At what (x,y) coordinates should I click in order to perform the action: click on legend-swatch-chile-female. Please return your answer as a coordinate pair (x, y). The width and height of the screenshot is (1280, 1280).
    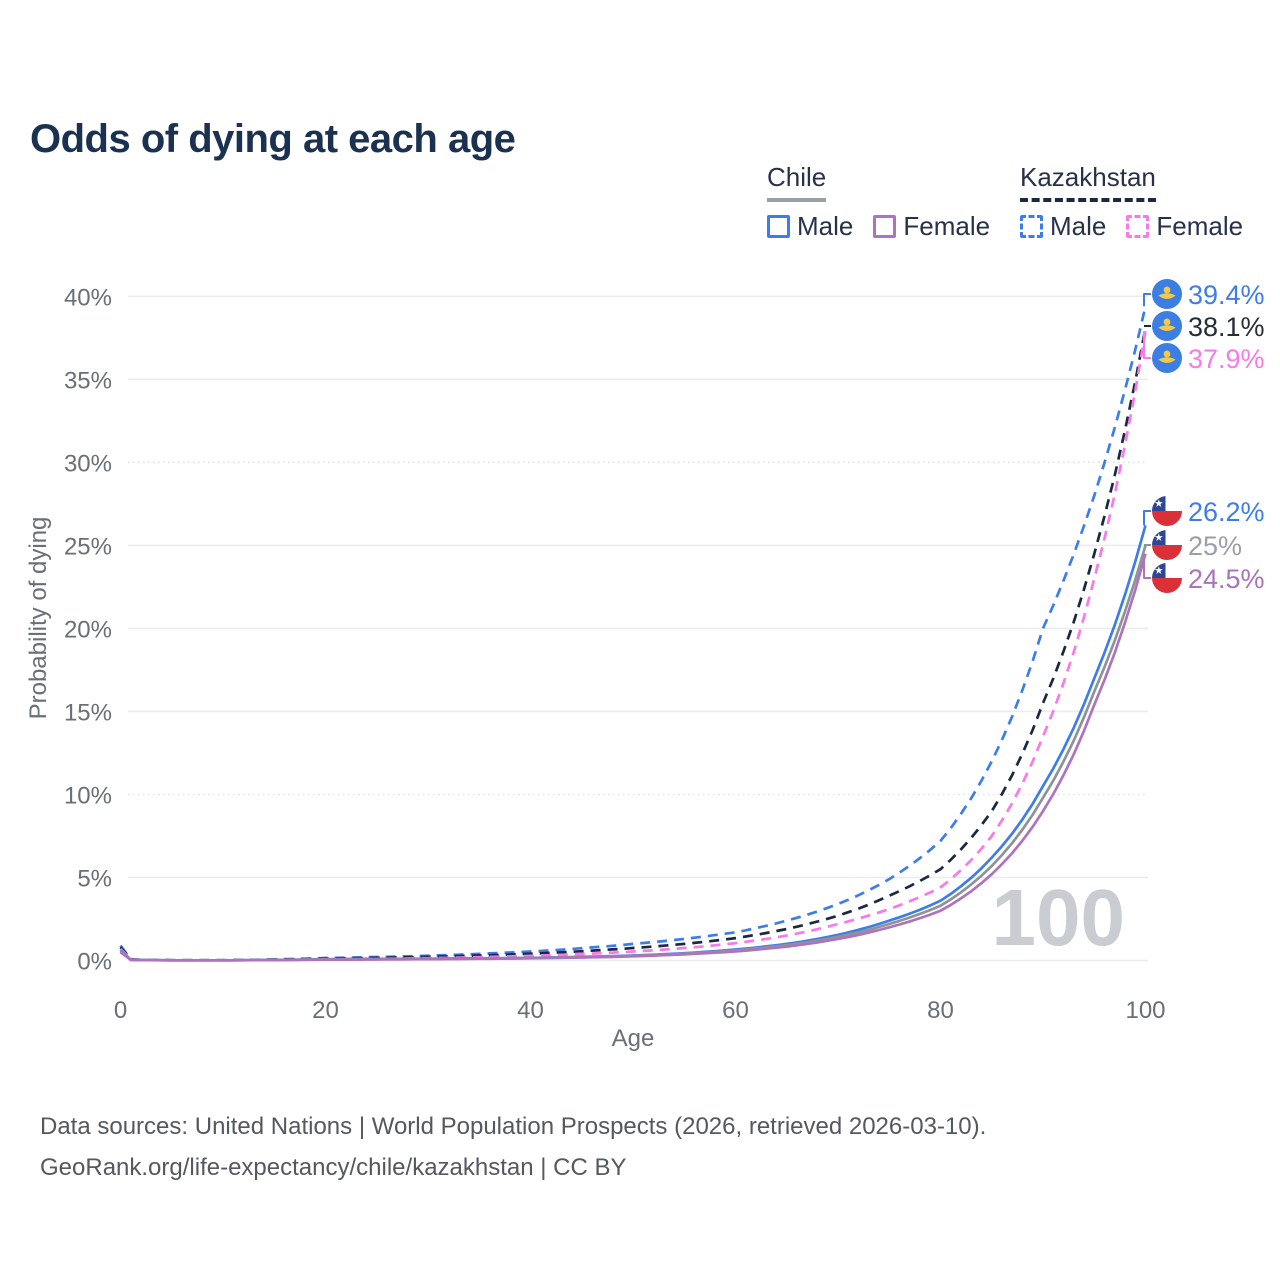
    Looking at the image, I should click on (885, 226).